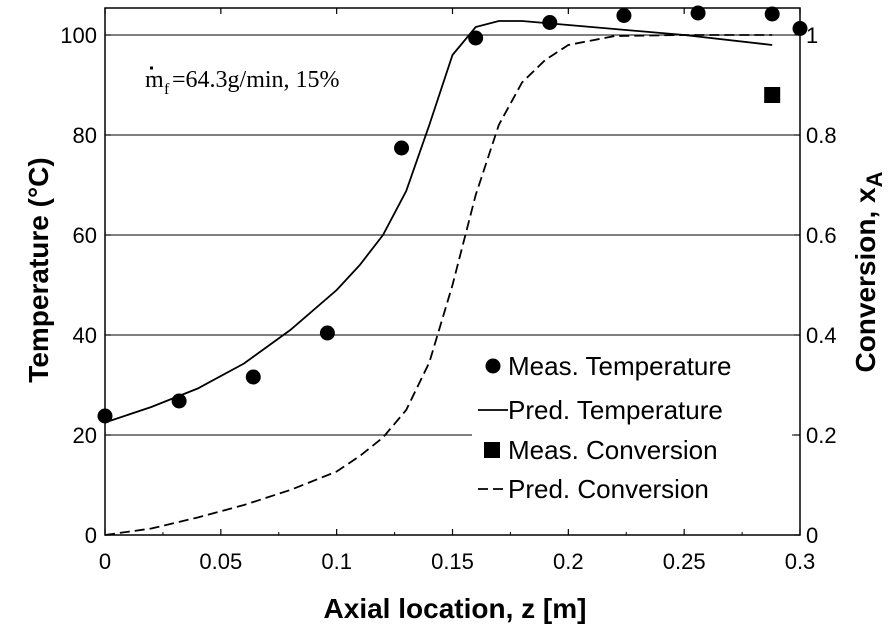 The image size is (894, 628). Describe the element at coordinates (256, 80) in the screenshot. I see `annotation-text: =64.3g/min, 15%` at that location.